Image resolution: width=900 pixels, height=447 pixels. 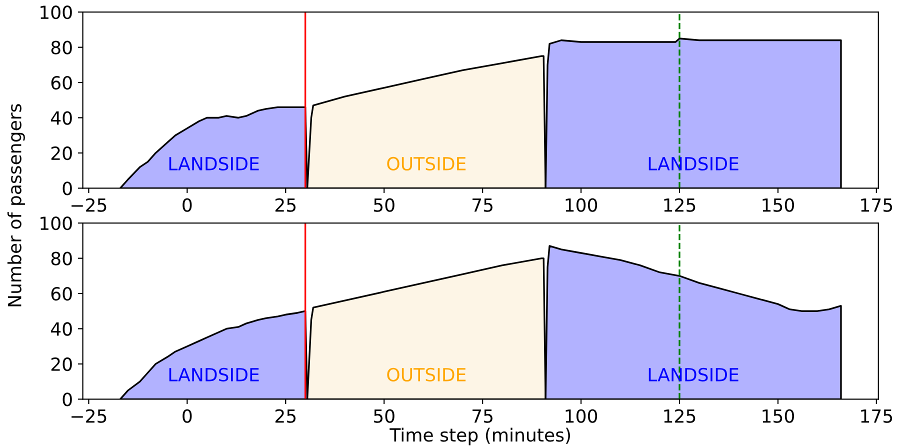 What do you see at coordinates (480, 437) in the screenshot?
I see `x-axis-title: Time step (minutes)` at bounding box center [480, 437].